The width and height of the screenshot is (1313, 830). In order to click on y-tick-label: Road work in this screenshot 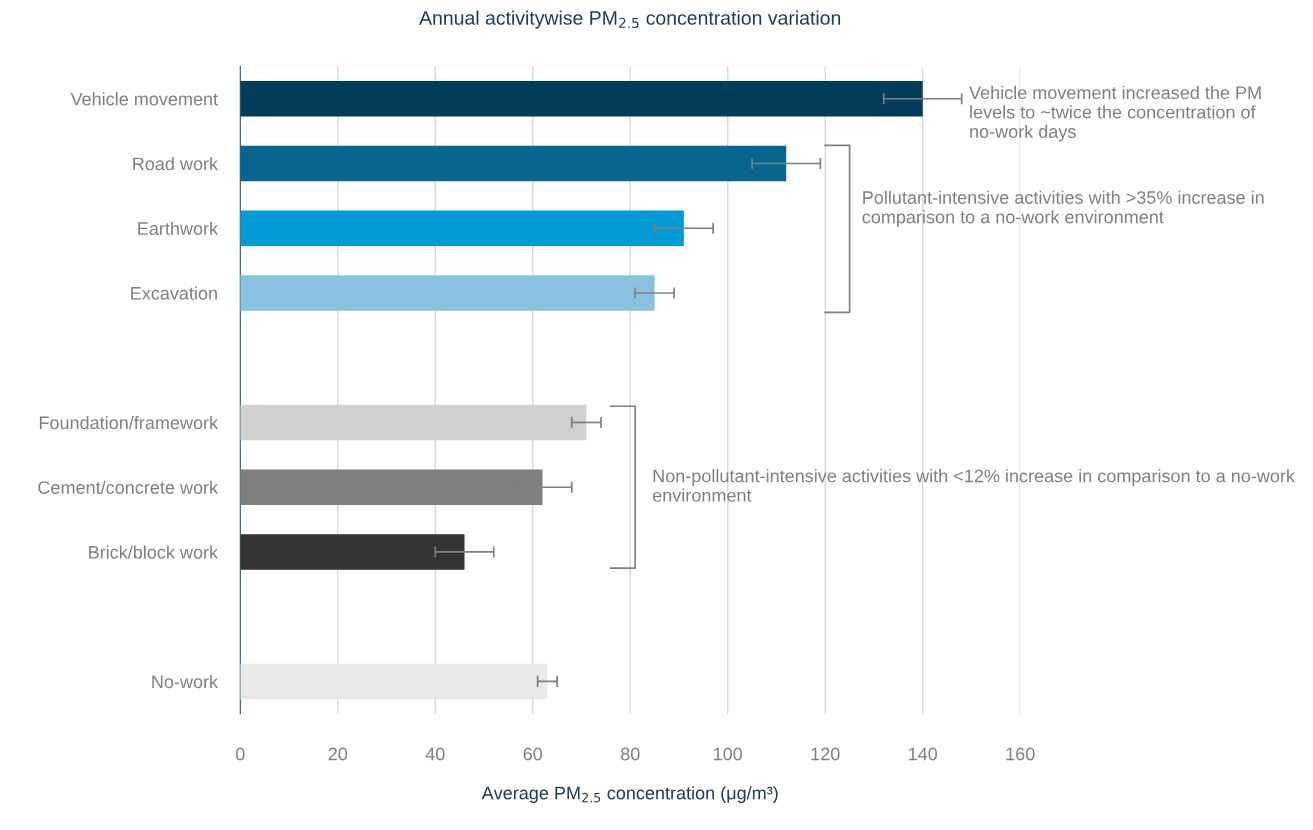, I will do `click(176, 163)`.